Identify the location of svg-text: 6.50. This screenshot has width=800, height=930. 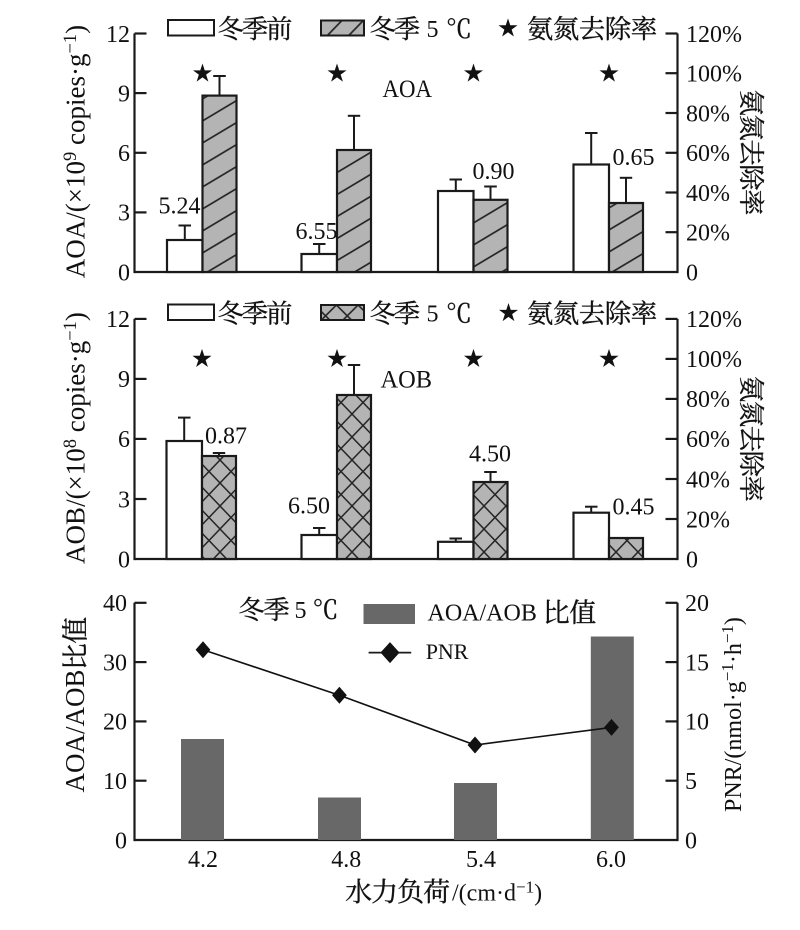
(309, 507).